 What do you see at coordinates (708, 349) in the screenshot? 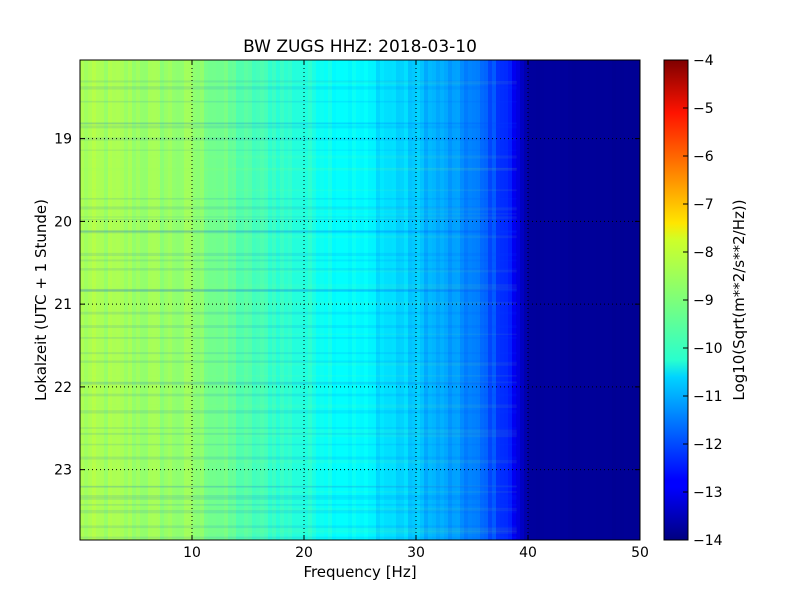
I see `colorbar-tick-label: −10` at bounding box center [708, 349].